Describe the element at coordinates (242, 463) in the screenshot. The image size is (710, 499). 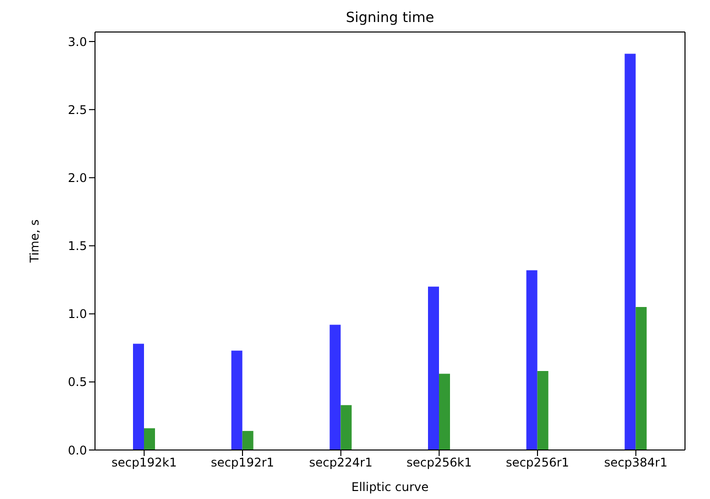
I see `x-tick-label: secp192r1` at that location.